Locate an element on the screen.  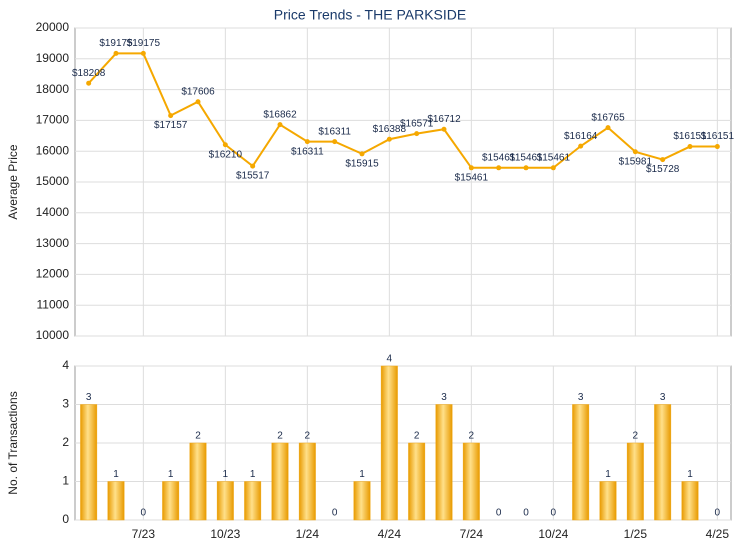
y-tick-label: 13000 is located at coordinates (53, 243).